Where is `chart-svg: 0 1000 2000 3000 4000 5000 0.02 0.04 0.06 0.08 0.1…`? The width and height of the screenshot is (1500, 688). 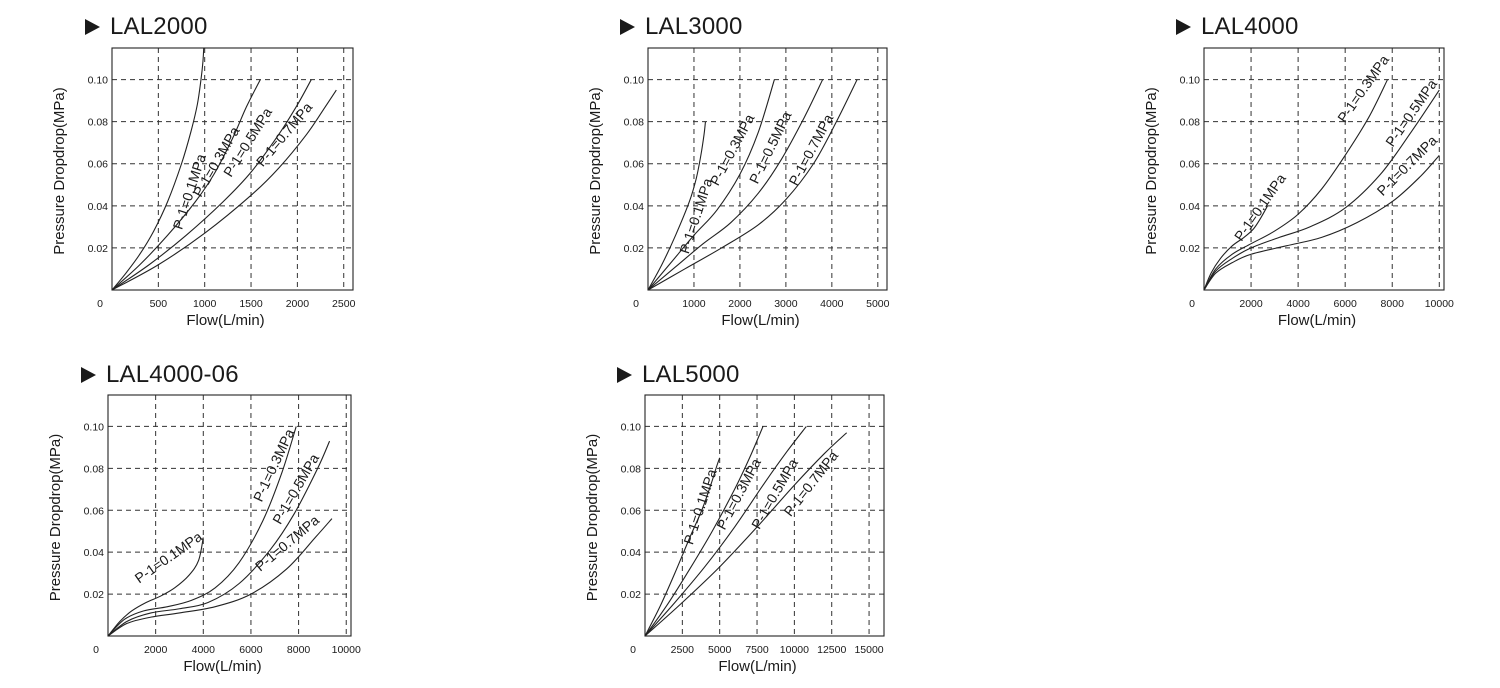
chart-svg: 0 1000 2000 3000 4000 5000 0.02 0.04 0.06 0.08 0.1… is located at coordinates (738, 188).